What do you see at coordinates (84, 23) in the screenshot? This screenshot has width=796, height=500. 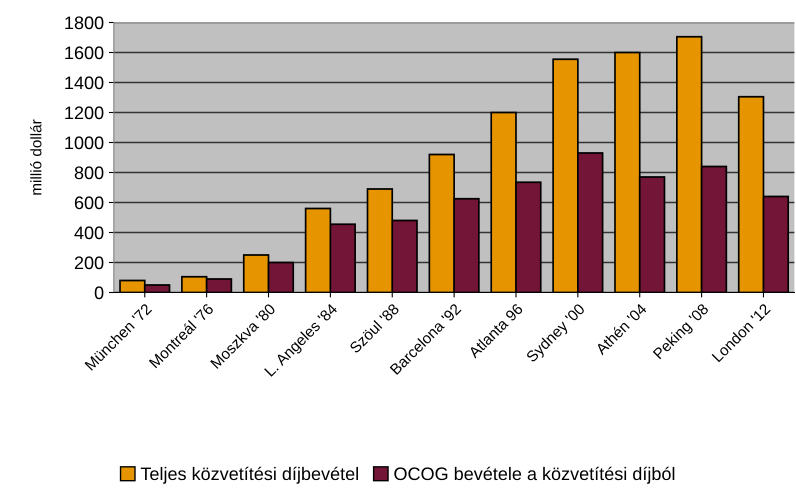 I see `y-tick-label: 1800` at bounding box center [84, 23].